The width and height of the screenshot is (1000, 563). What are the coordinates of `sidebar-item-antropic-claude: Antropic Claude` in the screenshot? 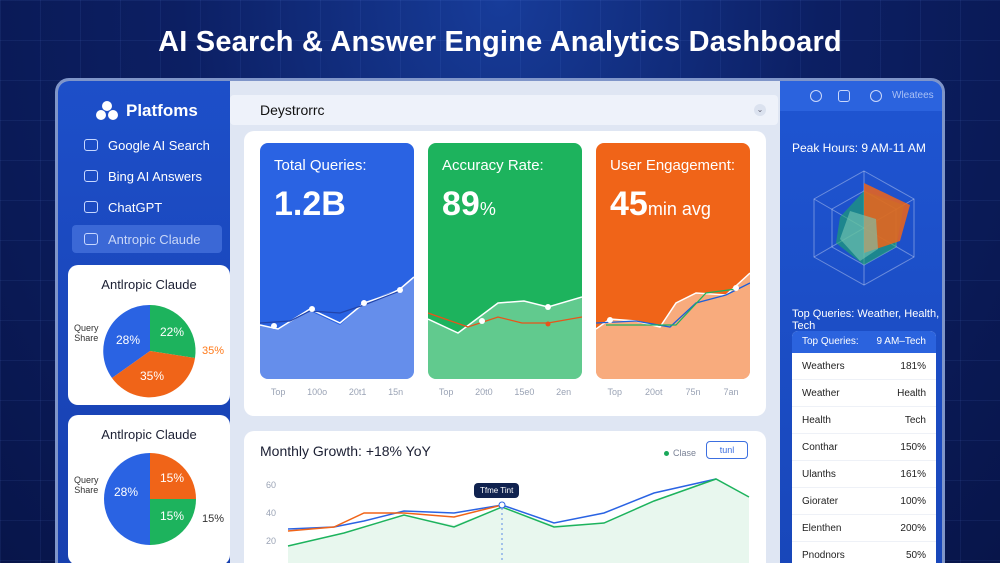 It's located at (147, 239).